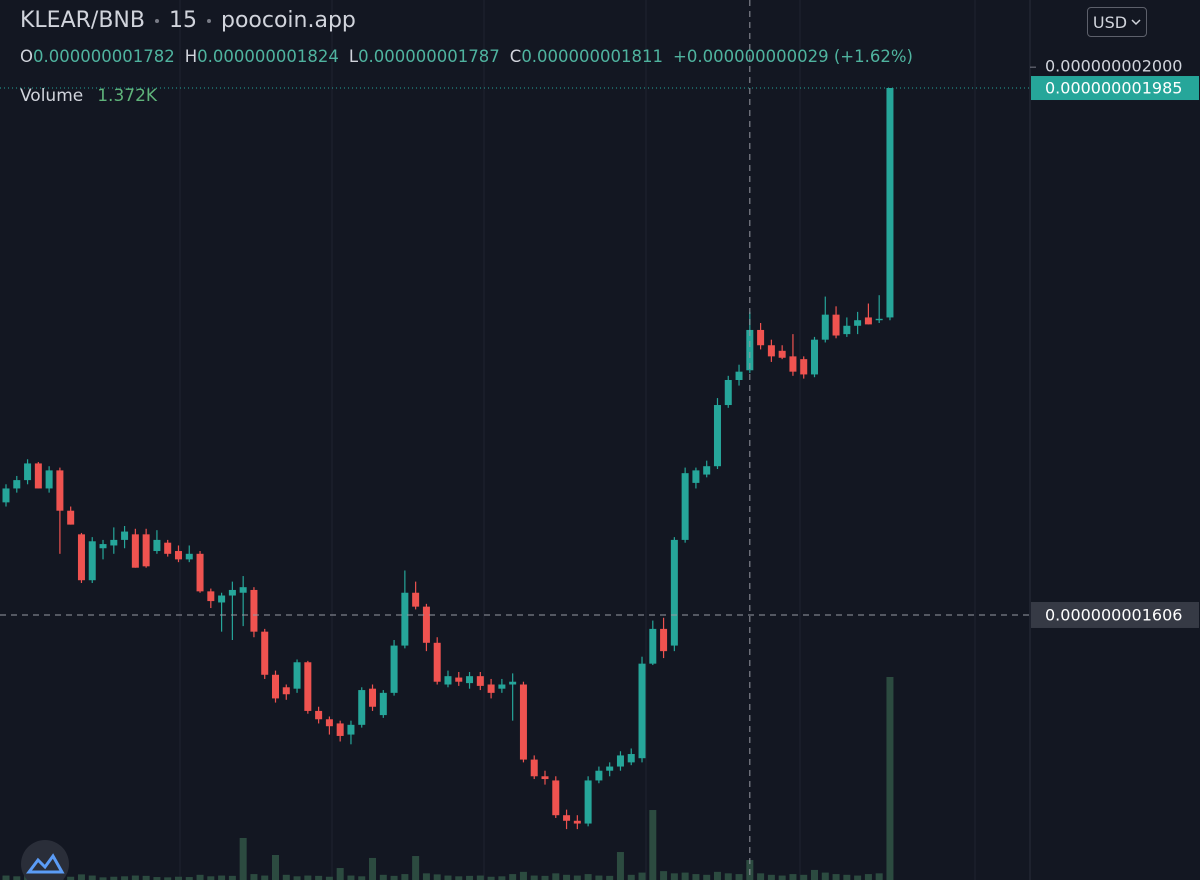 This screenshot has height=880, width=1200. What do you see at coordinates (156, 20) in the screenshot?
I see `separator` at bounding box center [156, 20].